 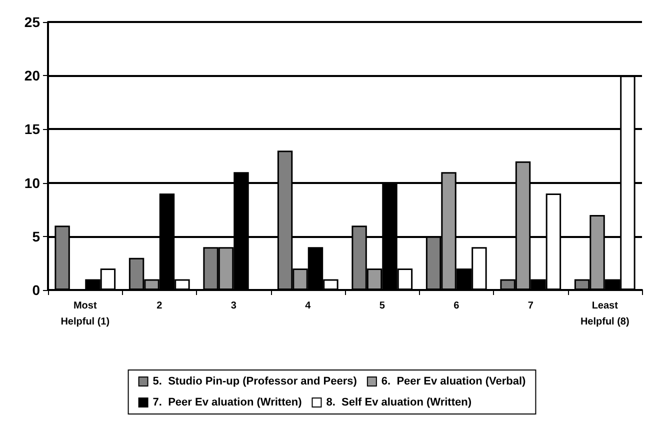 I want to click on x-tick-label: 4, so click(x=308, y=306).